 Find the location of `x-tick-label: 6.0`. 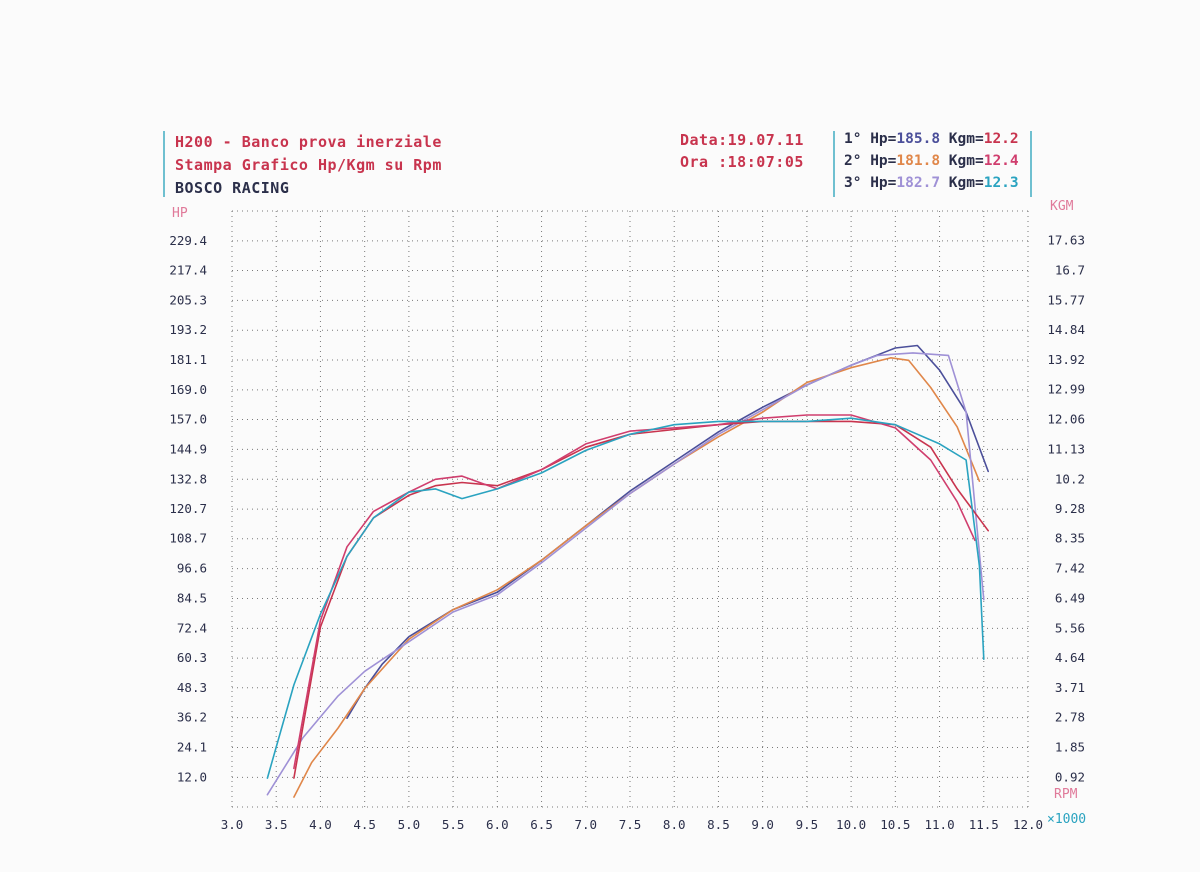

x-tick-label: 6.0 is located at coordinates (497, 824).